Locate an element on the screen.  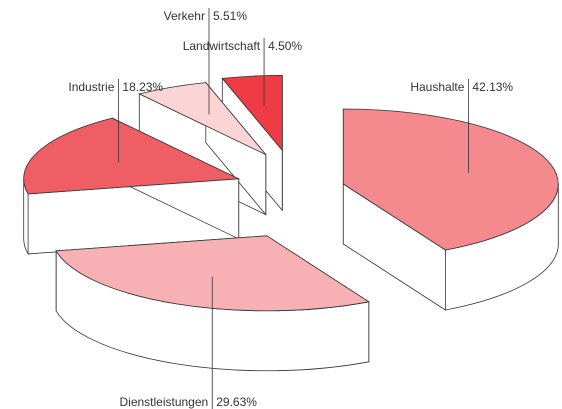
slice-label: Verkehr is located at coordinates (184, 16).